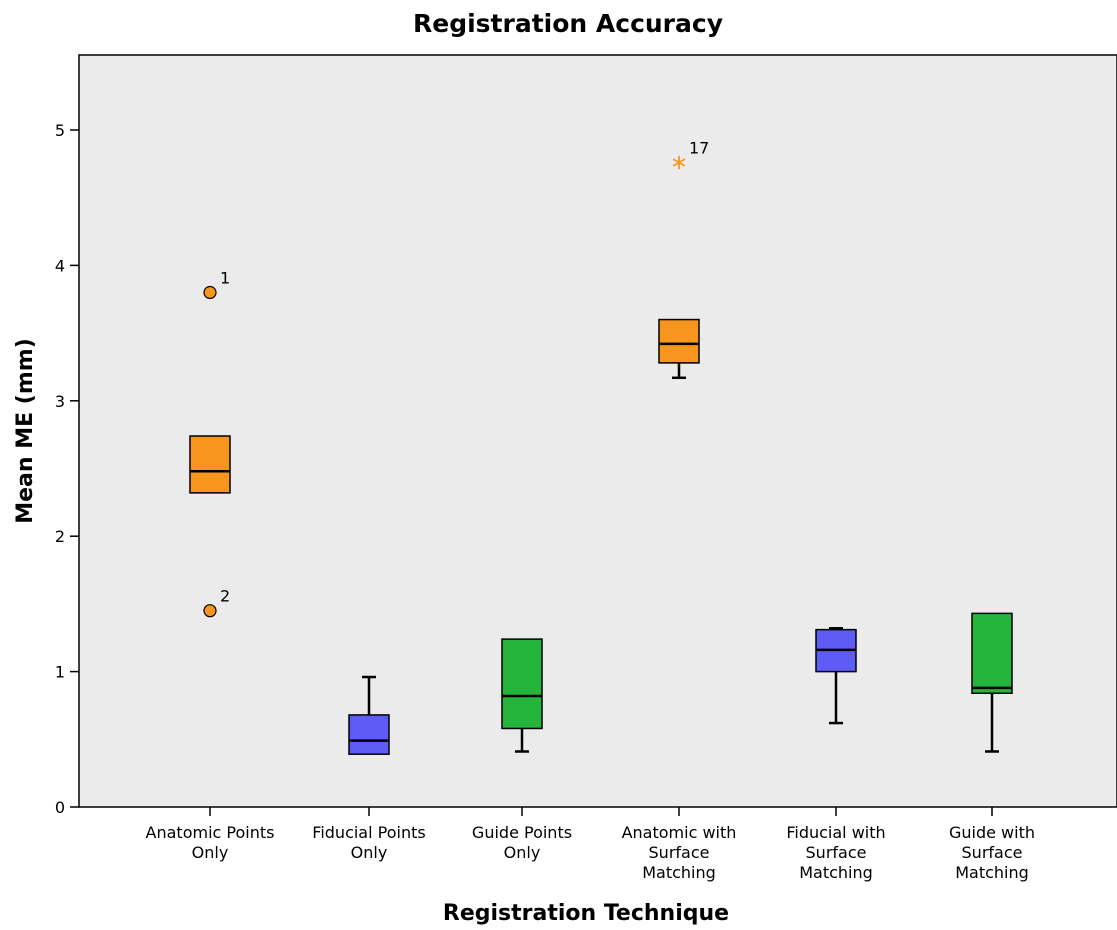 The width and height of the screenshot is (1117, 930). Describe the element at coordinates (586, 913) in the screenshot. I see `x-axis-title: Registration Technique` at that location.